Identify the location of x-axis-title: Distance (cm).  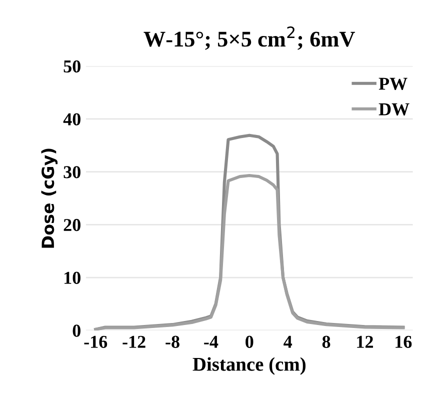
(249, 366).